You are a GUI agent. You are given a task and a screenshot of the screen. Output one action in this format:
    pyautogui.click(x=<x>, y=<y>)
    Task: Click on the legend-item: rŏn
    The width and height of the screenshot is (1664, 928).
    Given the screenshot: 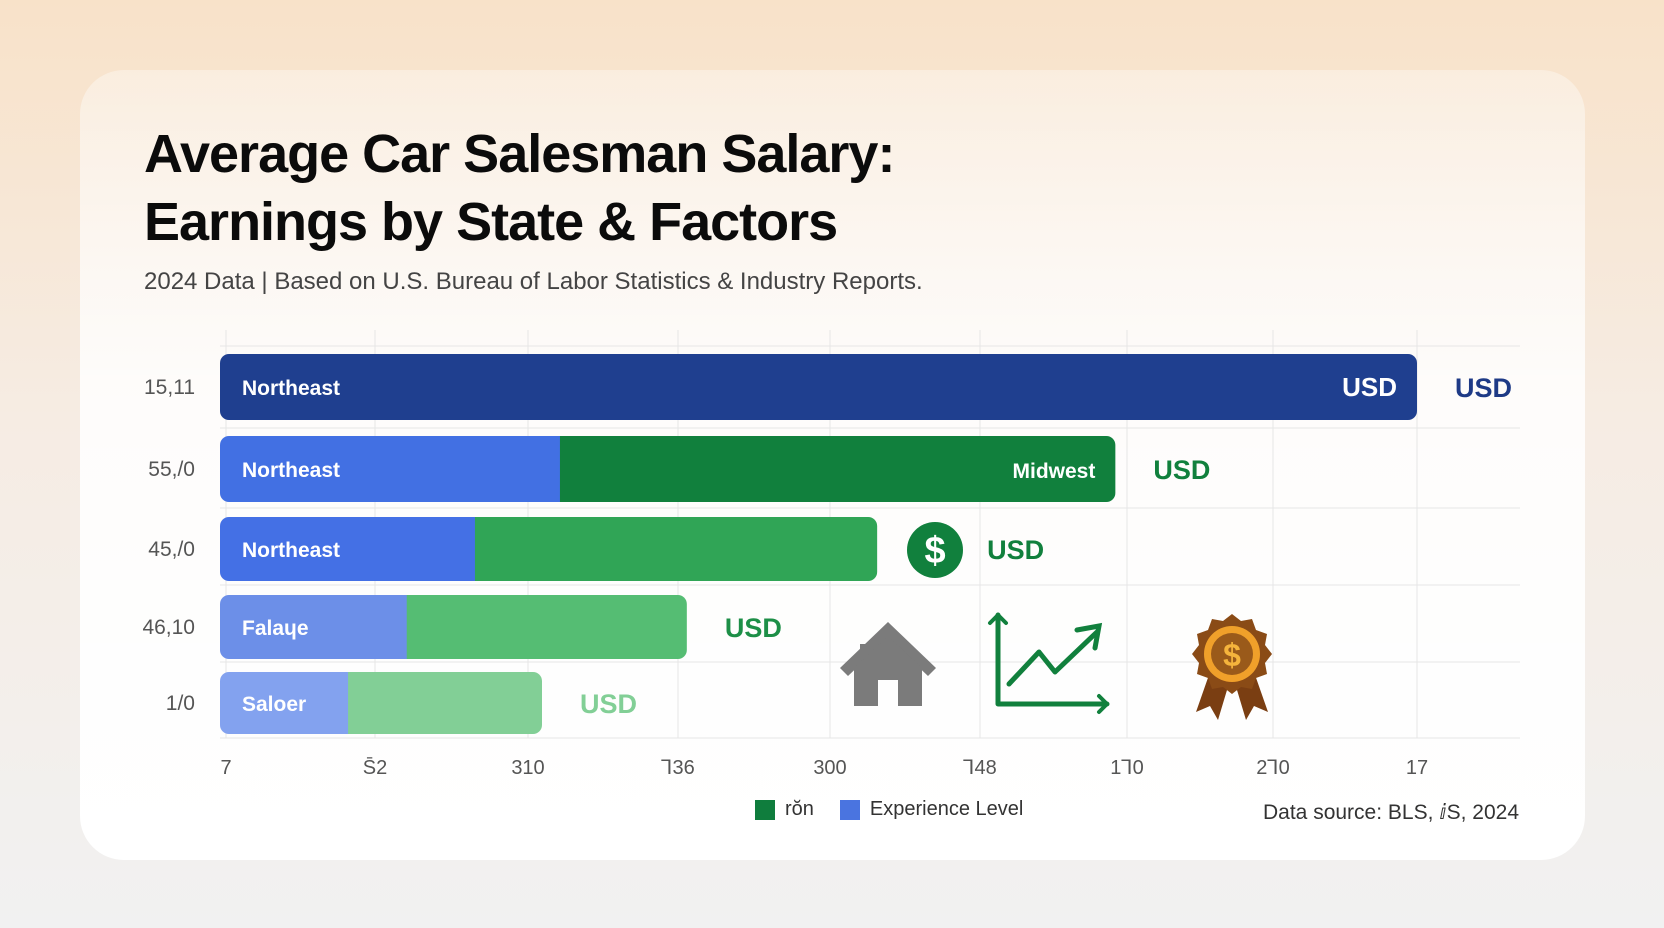 What is the action you would take?
    pyautogui.click(x=784, y=809)
    